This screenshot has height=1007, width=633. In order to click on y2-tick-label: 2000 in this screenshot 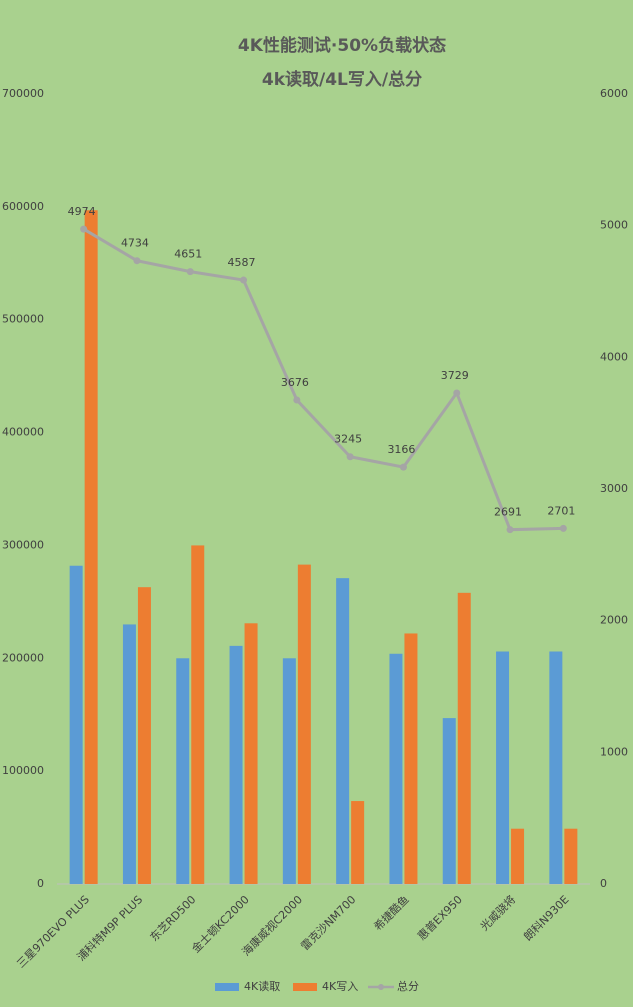, I will do `click(614, 620)`.